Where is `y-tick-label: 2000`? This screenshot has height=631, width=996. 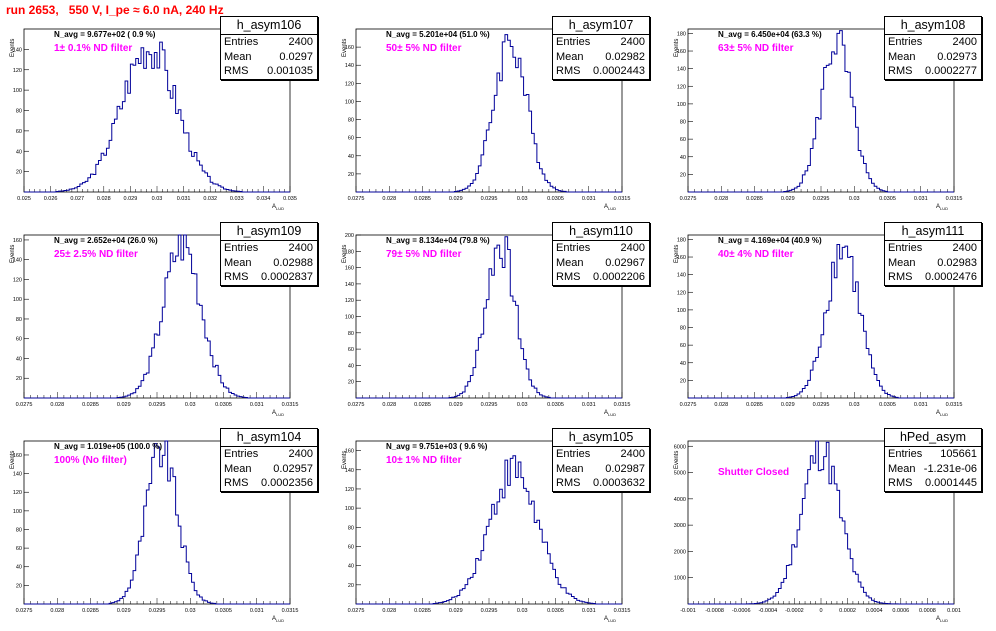 y-tick-label: 2000 is located at coordinates (680, 552).